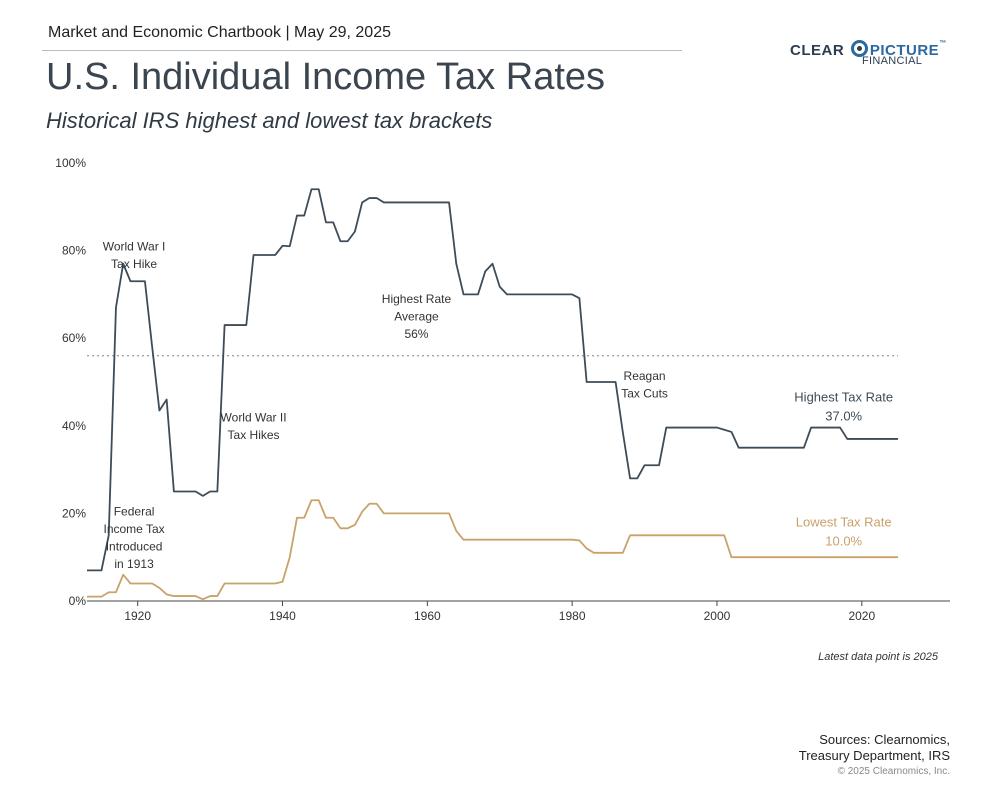 This screenshot has height=805, width=1000. I want to click on copyright: © 2025 Clearnomics, Inc., so click(893, 771).